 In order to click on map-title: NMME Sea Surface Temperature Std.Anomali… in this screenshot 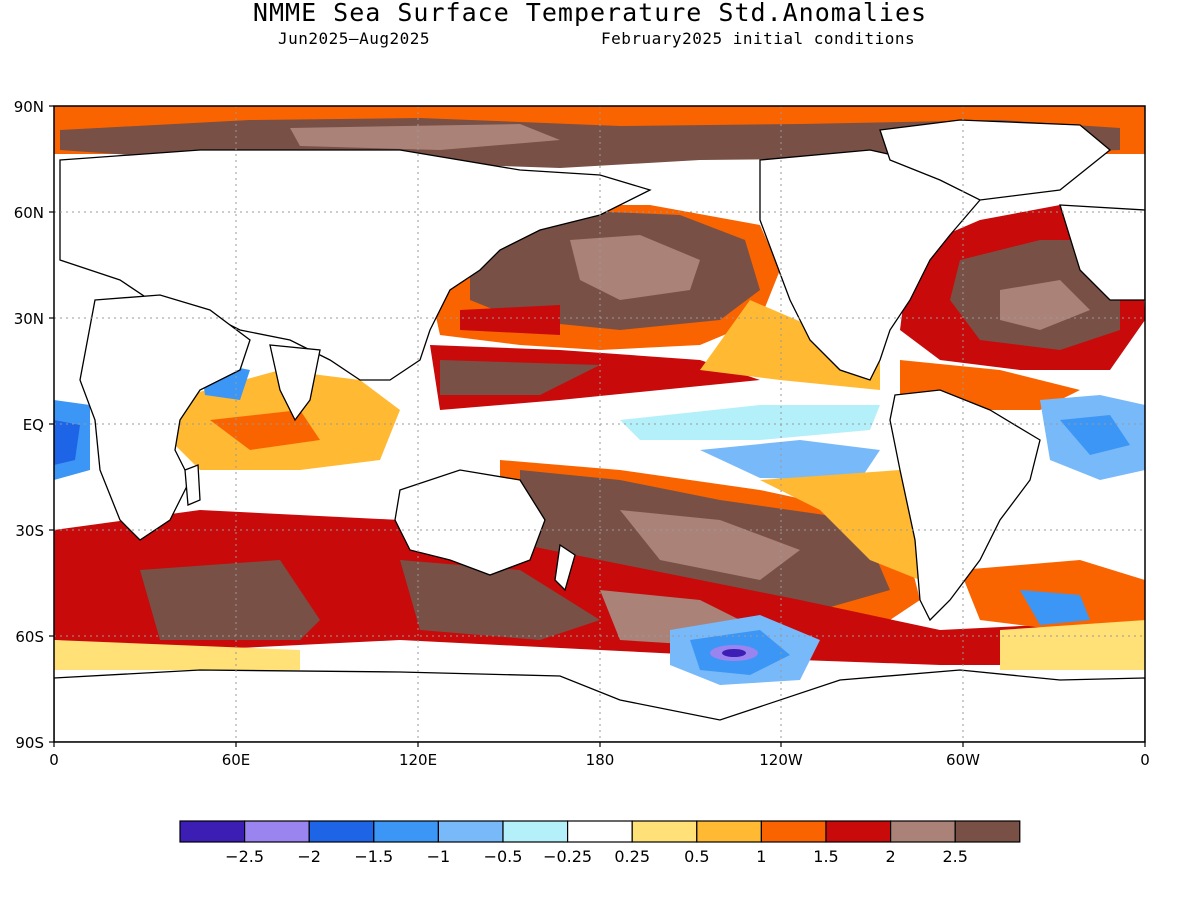, I will do `click(590, 13)`.